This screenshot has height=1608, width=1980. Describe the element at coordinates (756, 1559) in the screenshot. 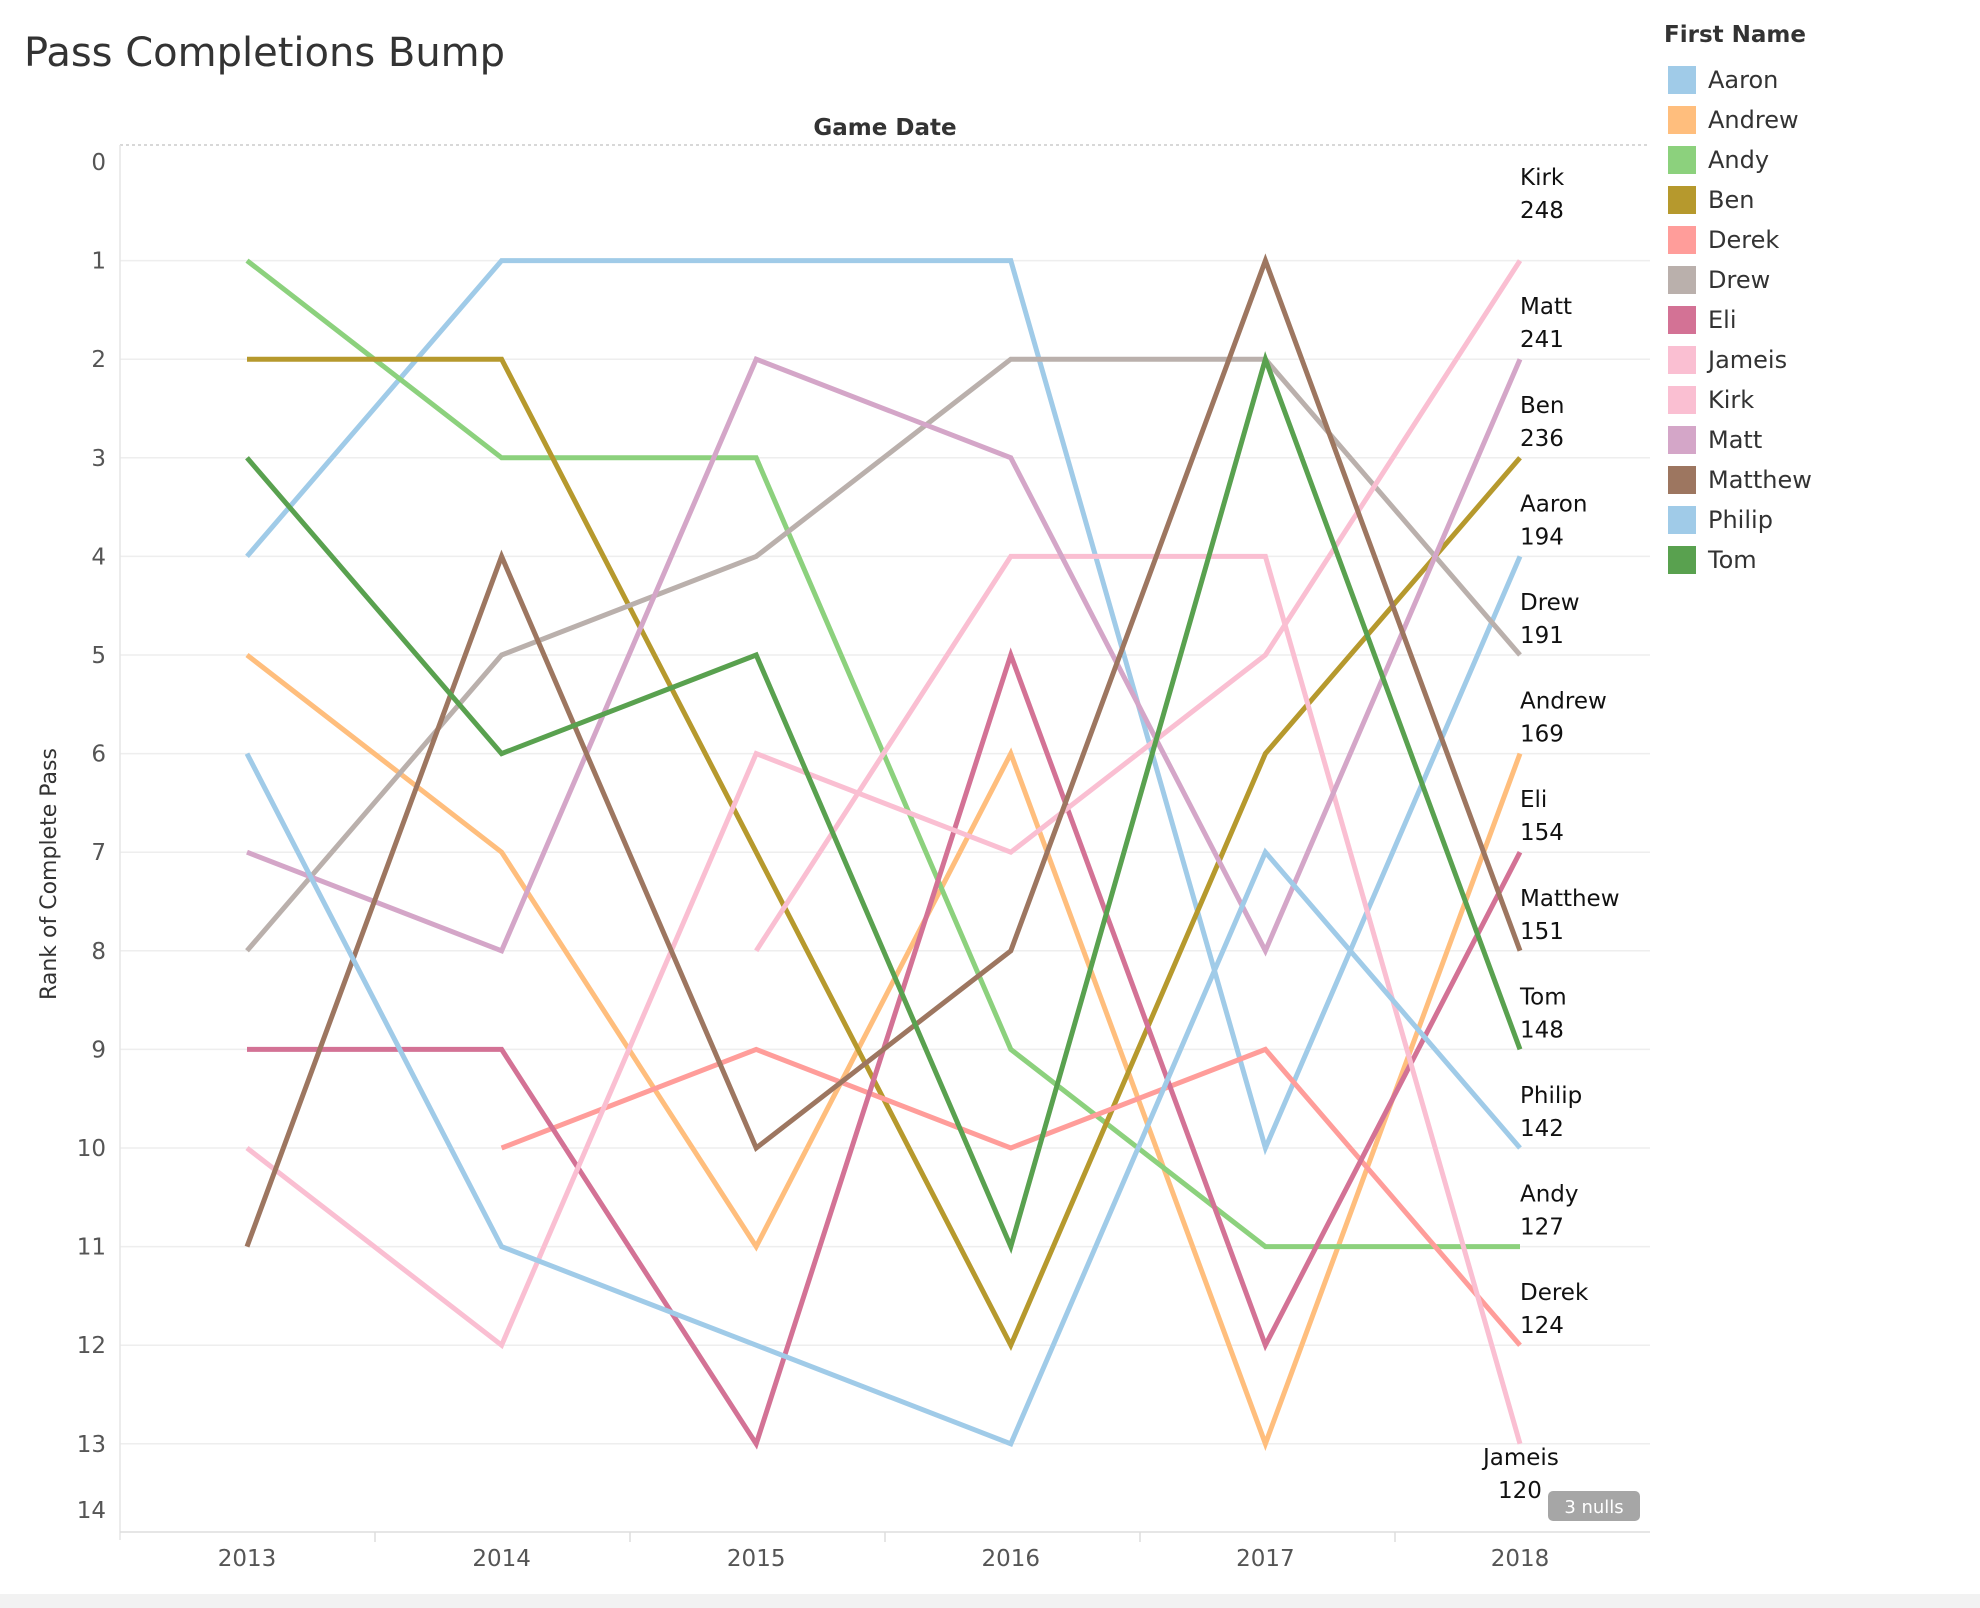

I see `x-tick-label: 2015` at that location.